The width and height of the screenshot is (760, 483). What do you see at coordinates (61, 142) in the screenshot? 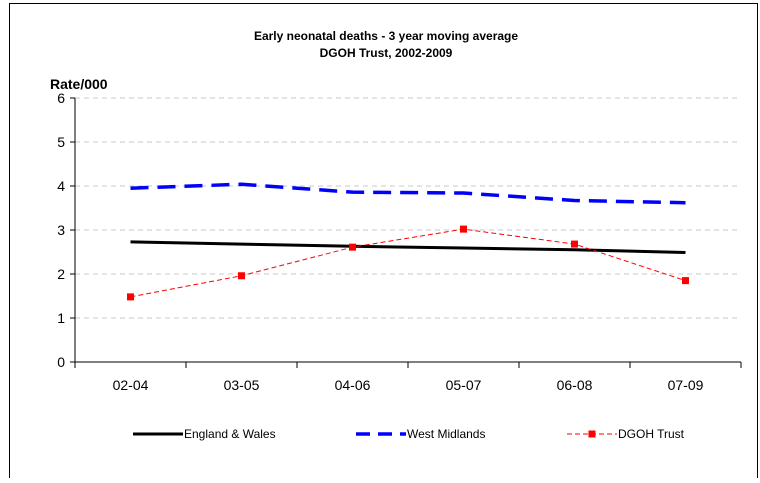
I see `y-tick-label: 5` at bounding box center [61, 142].